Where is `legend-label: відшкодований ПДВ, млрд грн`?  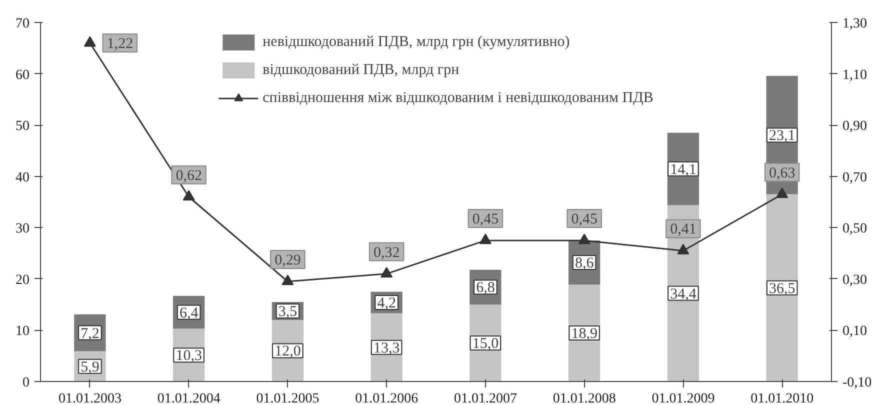 legend-label: відшкодований ПДВ, млрд грн is located at coordinates (361, 70).